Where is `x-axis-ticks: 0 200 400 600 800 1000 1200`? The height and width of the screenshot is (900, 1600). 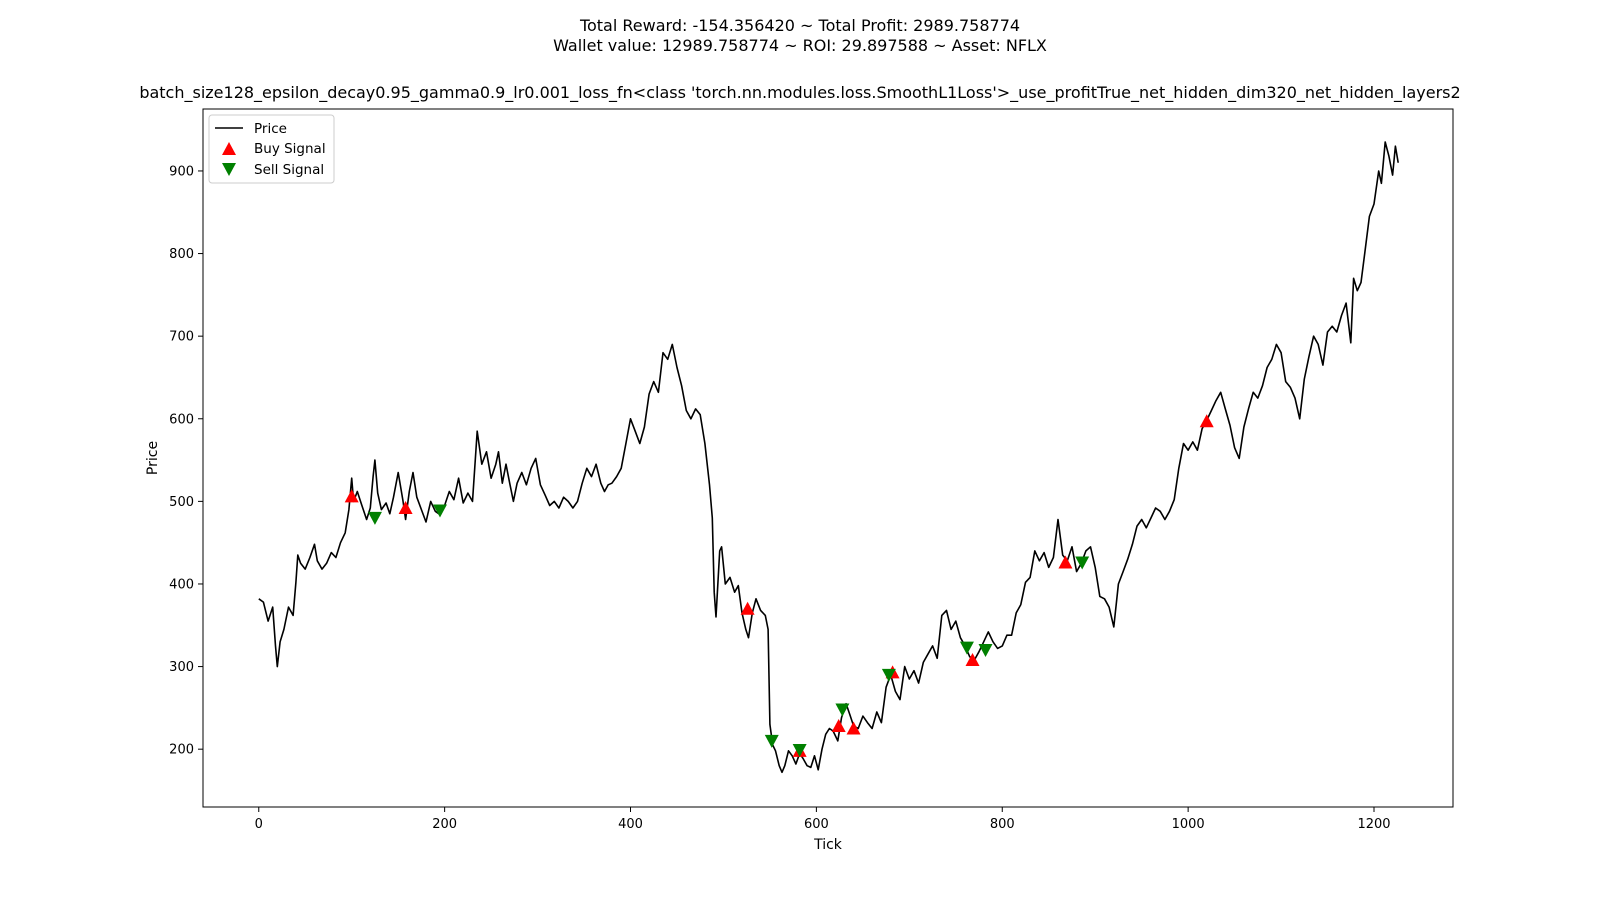 x-axis-ticks: 0 200 400 600 800 1000 1200 is located at coordinates (823, 819).